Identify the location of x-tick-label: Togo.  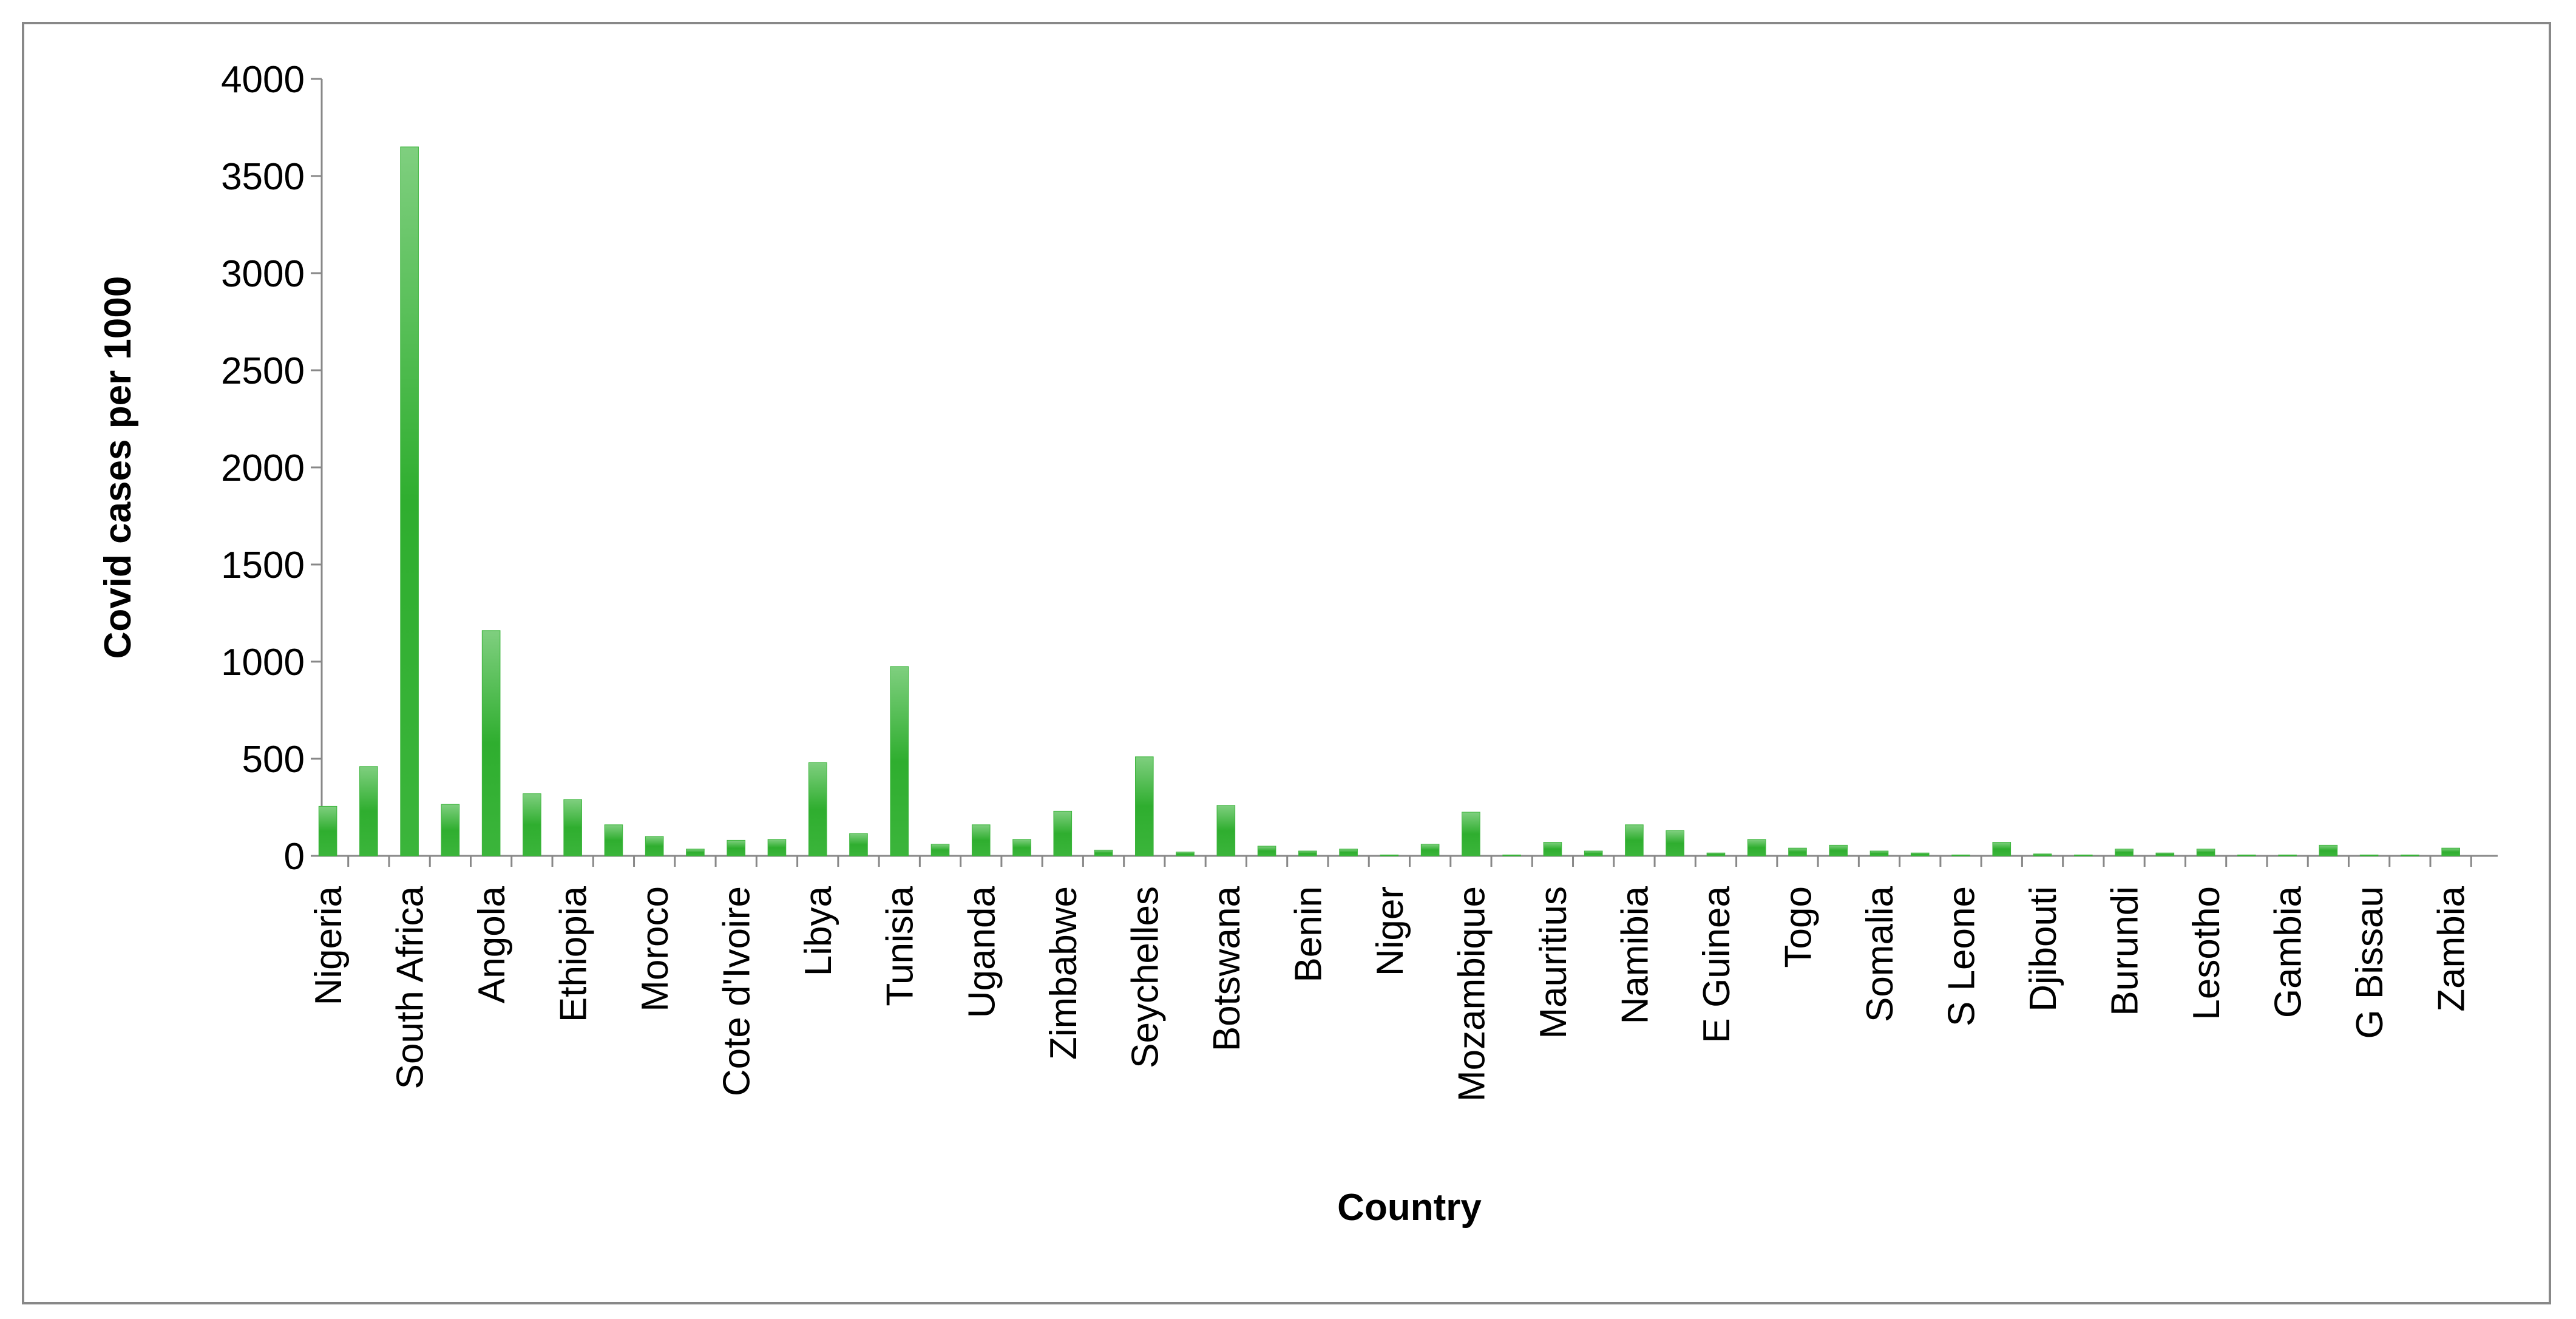
(1798, 927).